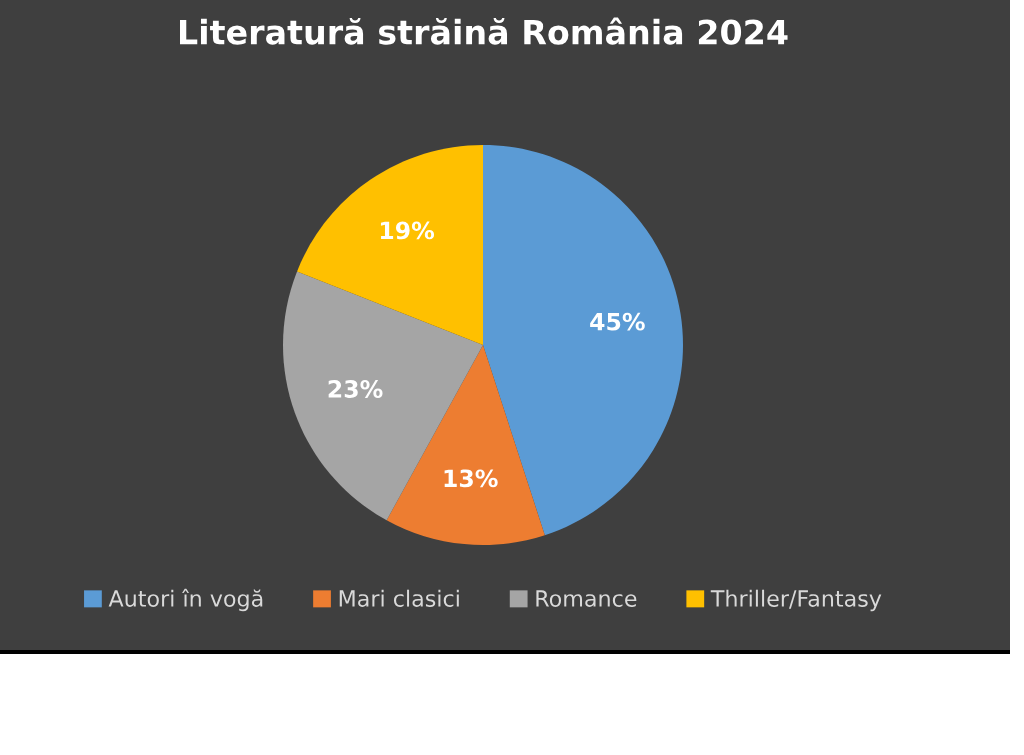 This screenshot has height=755, width=1024. I want to click on chart-title: Literatură străină România 2024, so click(484, 31).